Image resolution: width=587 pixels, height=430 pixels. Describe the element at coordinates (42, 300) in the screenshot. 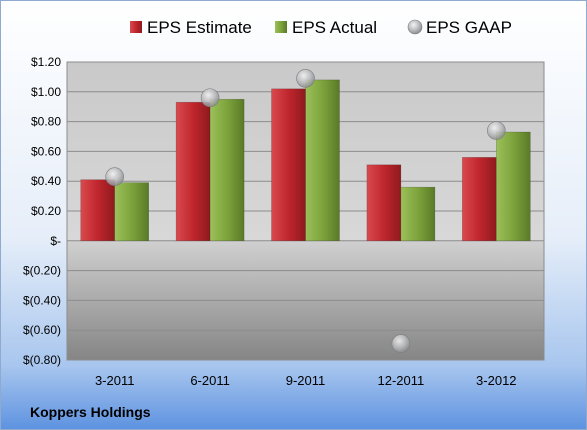

I see `y-tick-label: $(0.40)` at that location.